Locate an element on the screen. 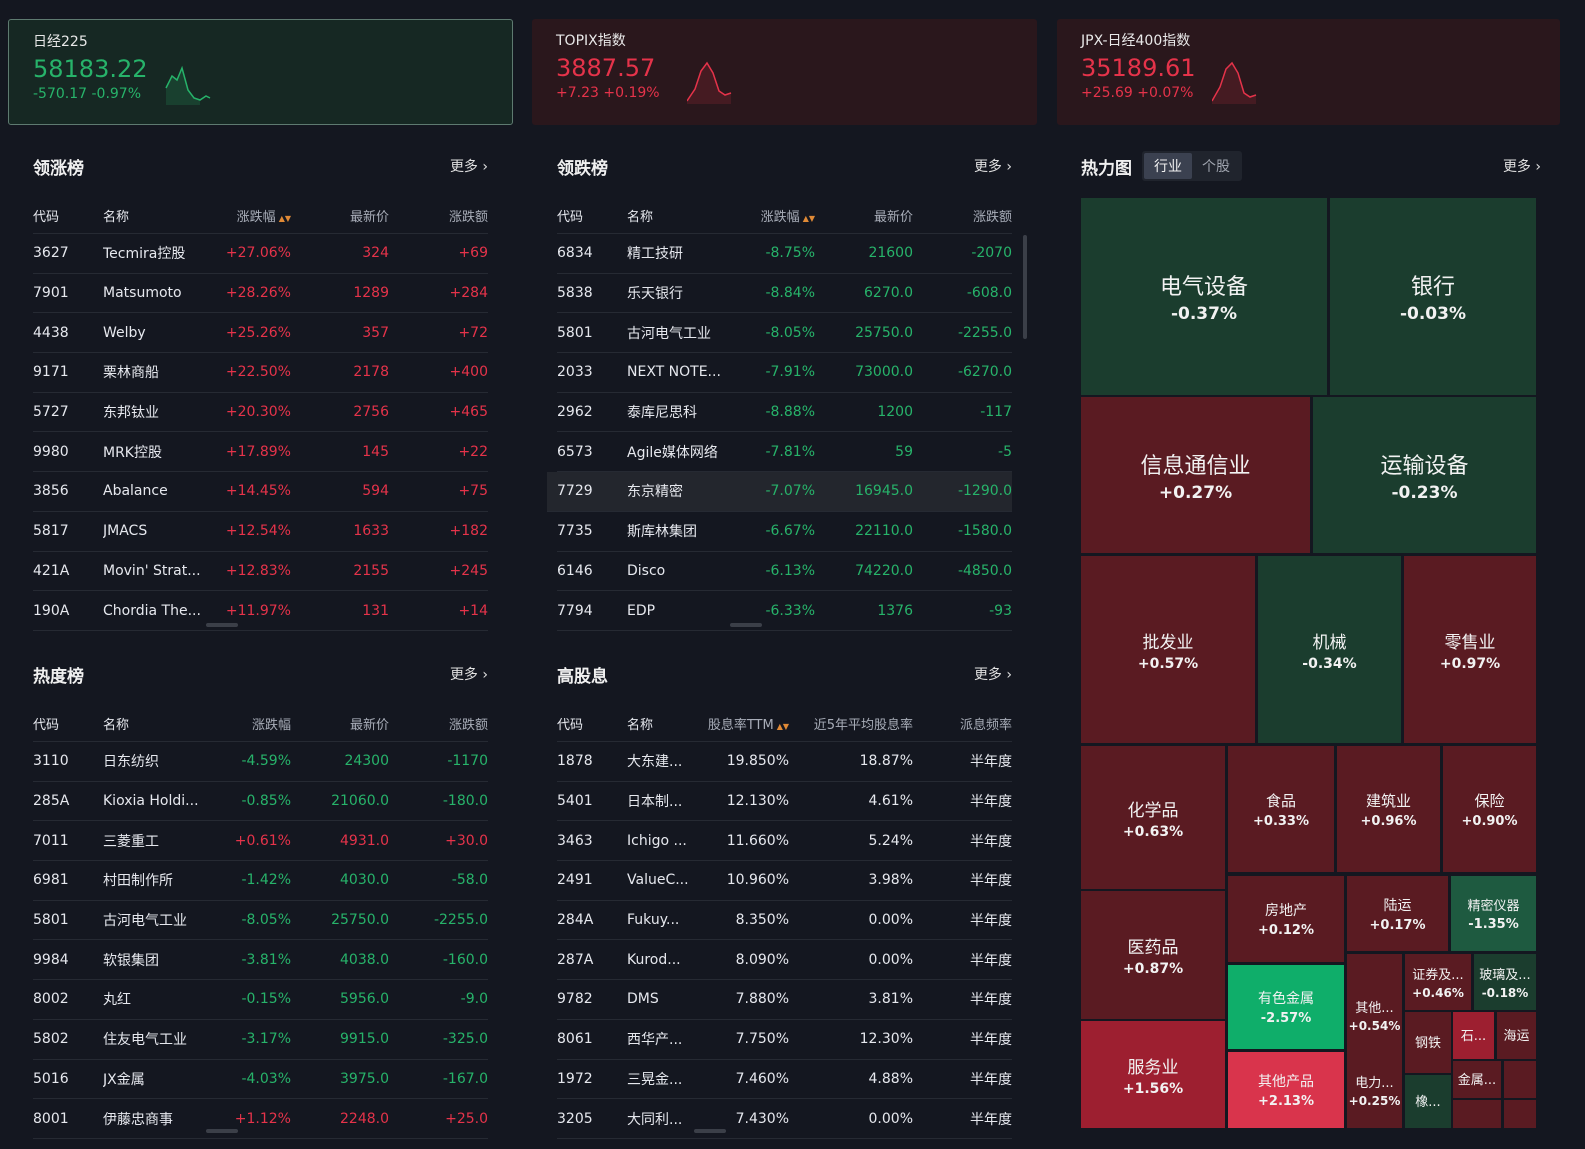  index-card-nikkei225: 日经225 58183.22 -570.17 -0.97% is located at coordinates (260, 72).